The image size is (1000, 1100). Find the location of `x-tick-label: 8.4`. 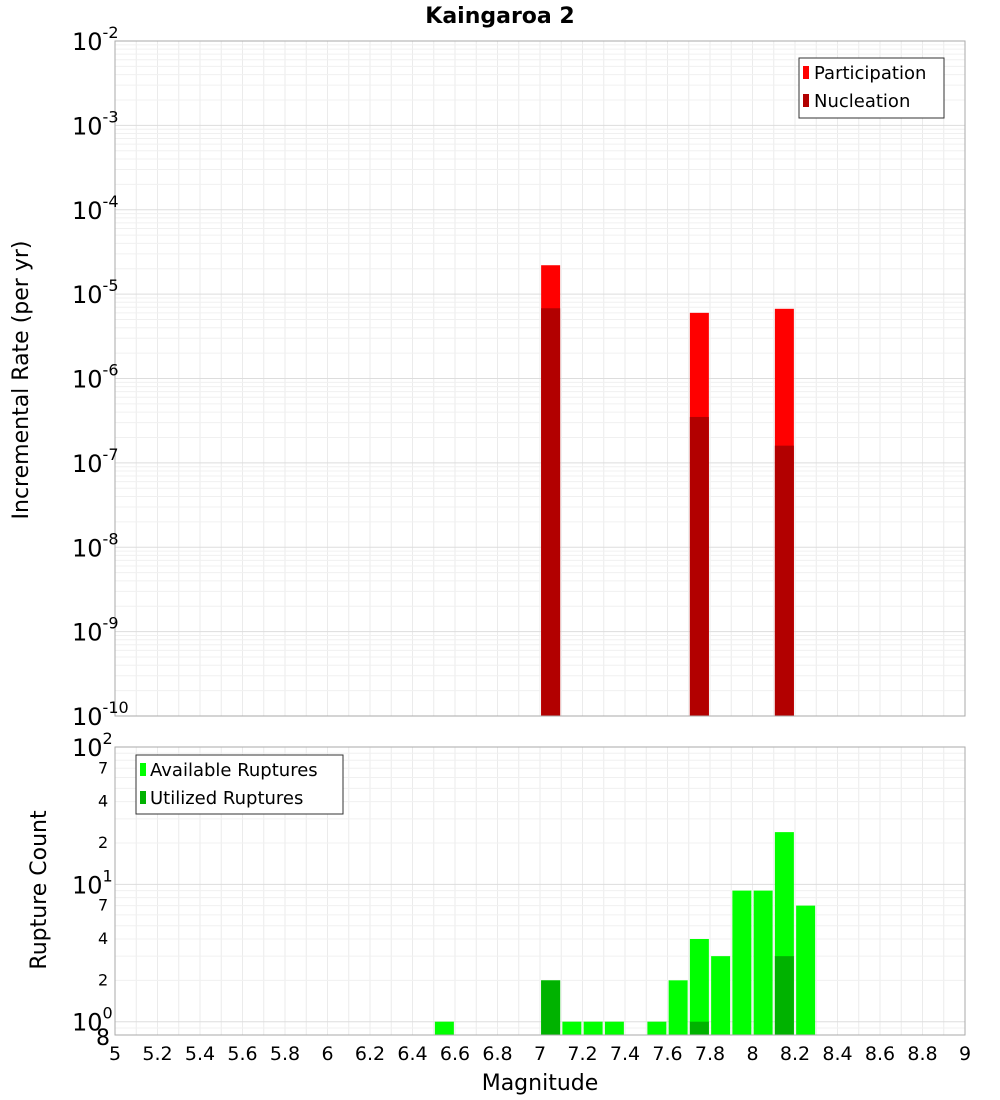

x-tick-label: 8.4 is located at coordinates (837, 1054).